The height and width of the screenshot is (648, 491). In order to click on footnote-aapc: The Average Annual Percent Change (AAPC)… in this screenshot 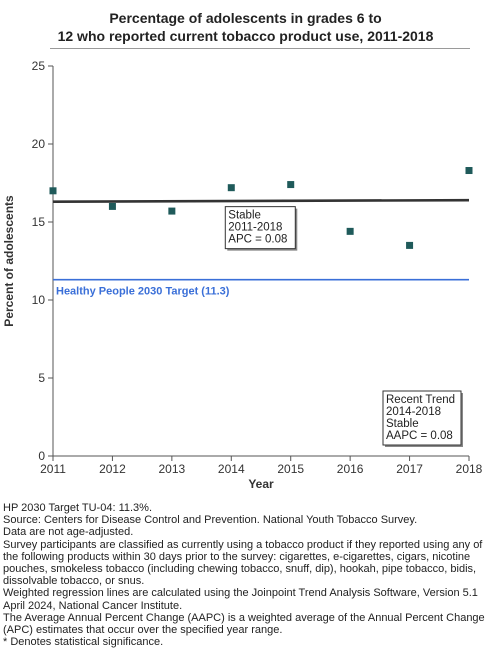, I will do `click(244, 624)`.